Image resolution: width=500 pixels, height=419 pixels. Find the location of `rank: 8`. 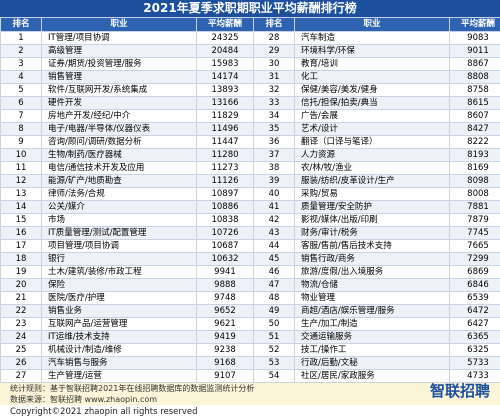

rank: 8 is located at coordinates (21, 129).